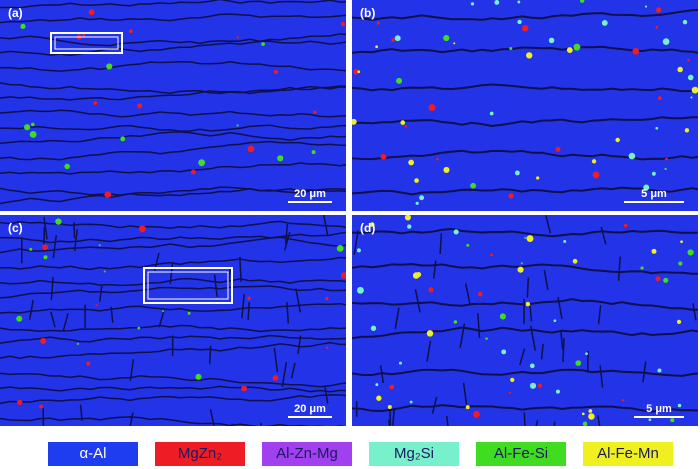  Describe the element at coordinates (628, 454) in the screenshot. I see `legend-entry: Al-Fe-Mn` at that location.